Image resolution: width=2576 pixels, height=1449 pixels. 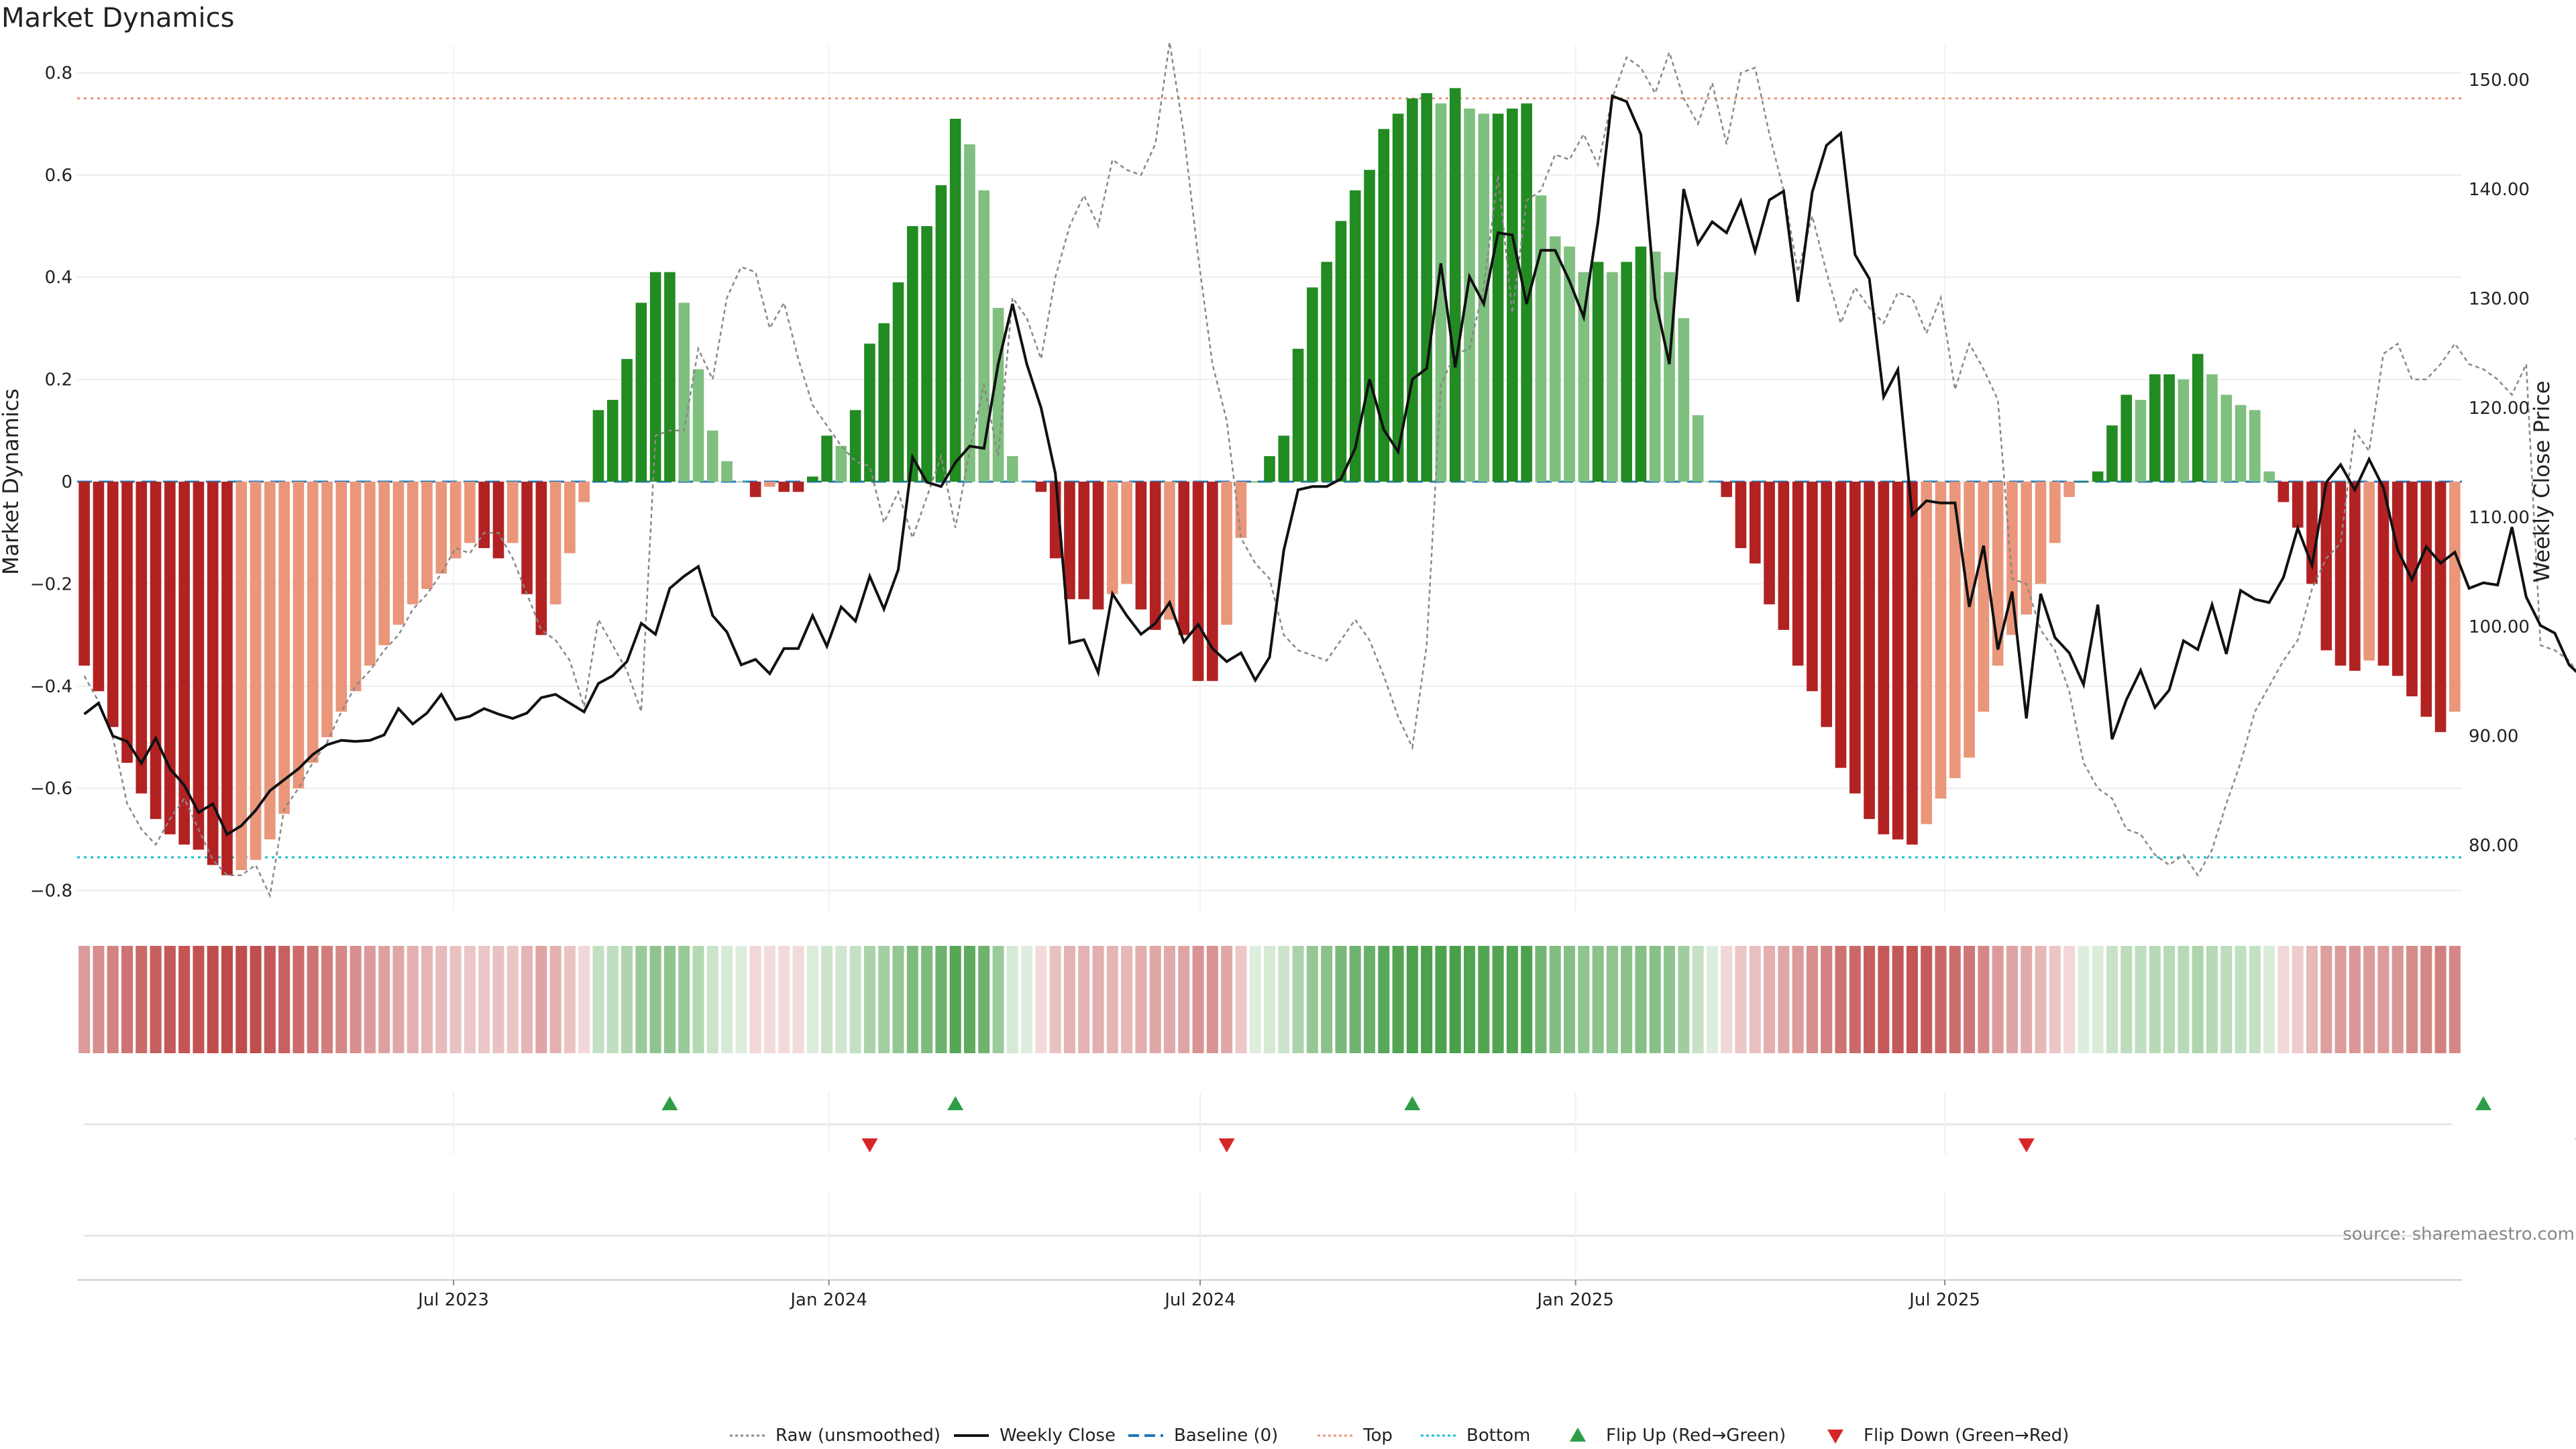 What do you see at coordinates (1058, 1436) in the screenshot?
I see `legend-label-1: Weekly Close` at bounding box center [1058, 1436].